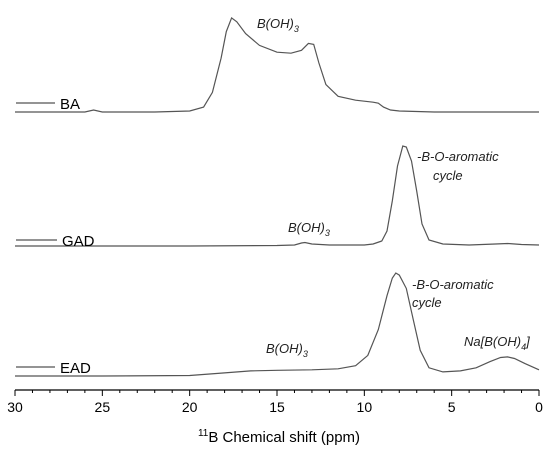  I want to click on annotation-gad-aromatic-line2: cycle, so click(448, 175).